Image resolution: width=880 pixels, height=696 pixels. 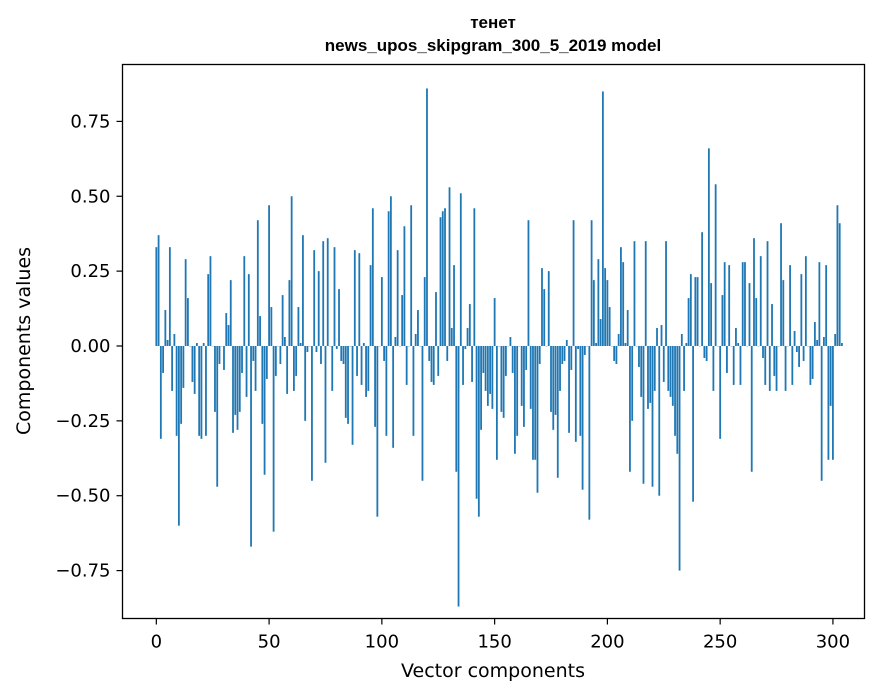 I want to click on x-tick-label: 0, so click(x=156, y=642).